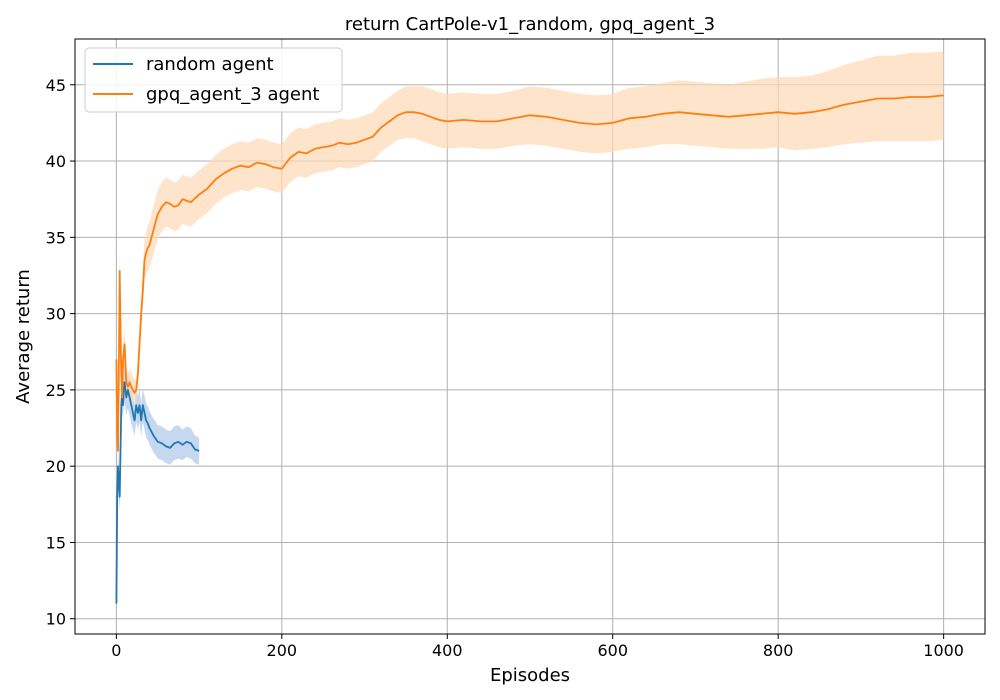 The width and height of the screenshot is (1000, 700). What do you see at coordinates (943, 650) in the screenshot?
I see `x-tick-label: 1000` at bounding box center [943, 650].